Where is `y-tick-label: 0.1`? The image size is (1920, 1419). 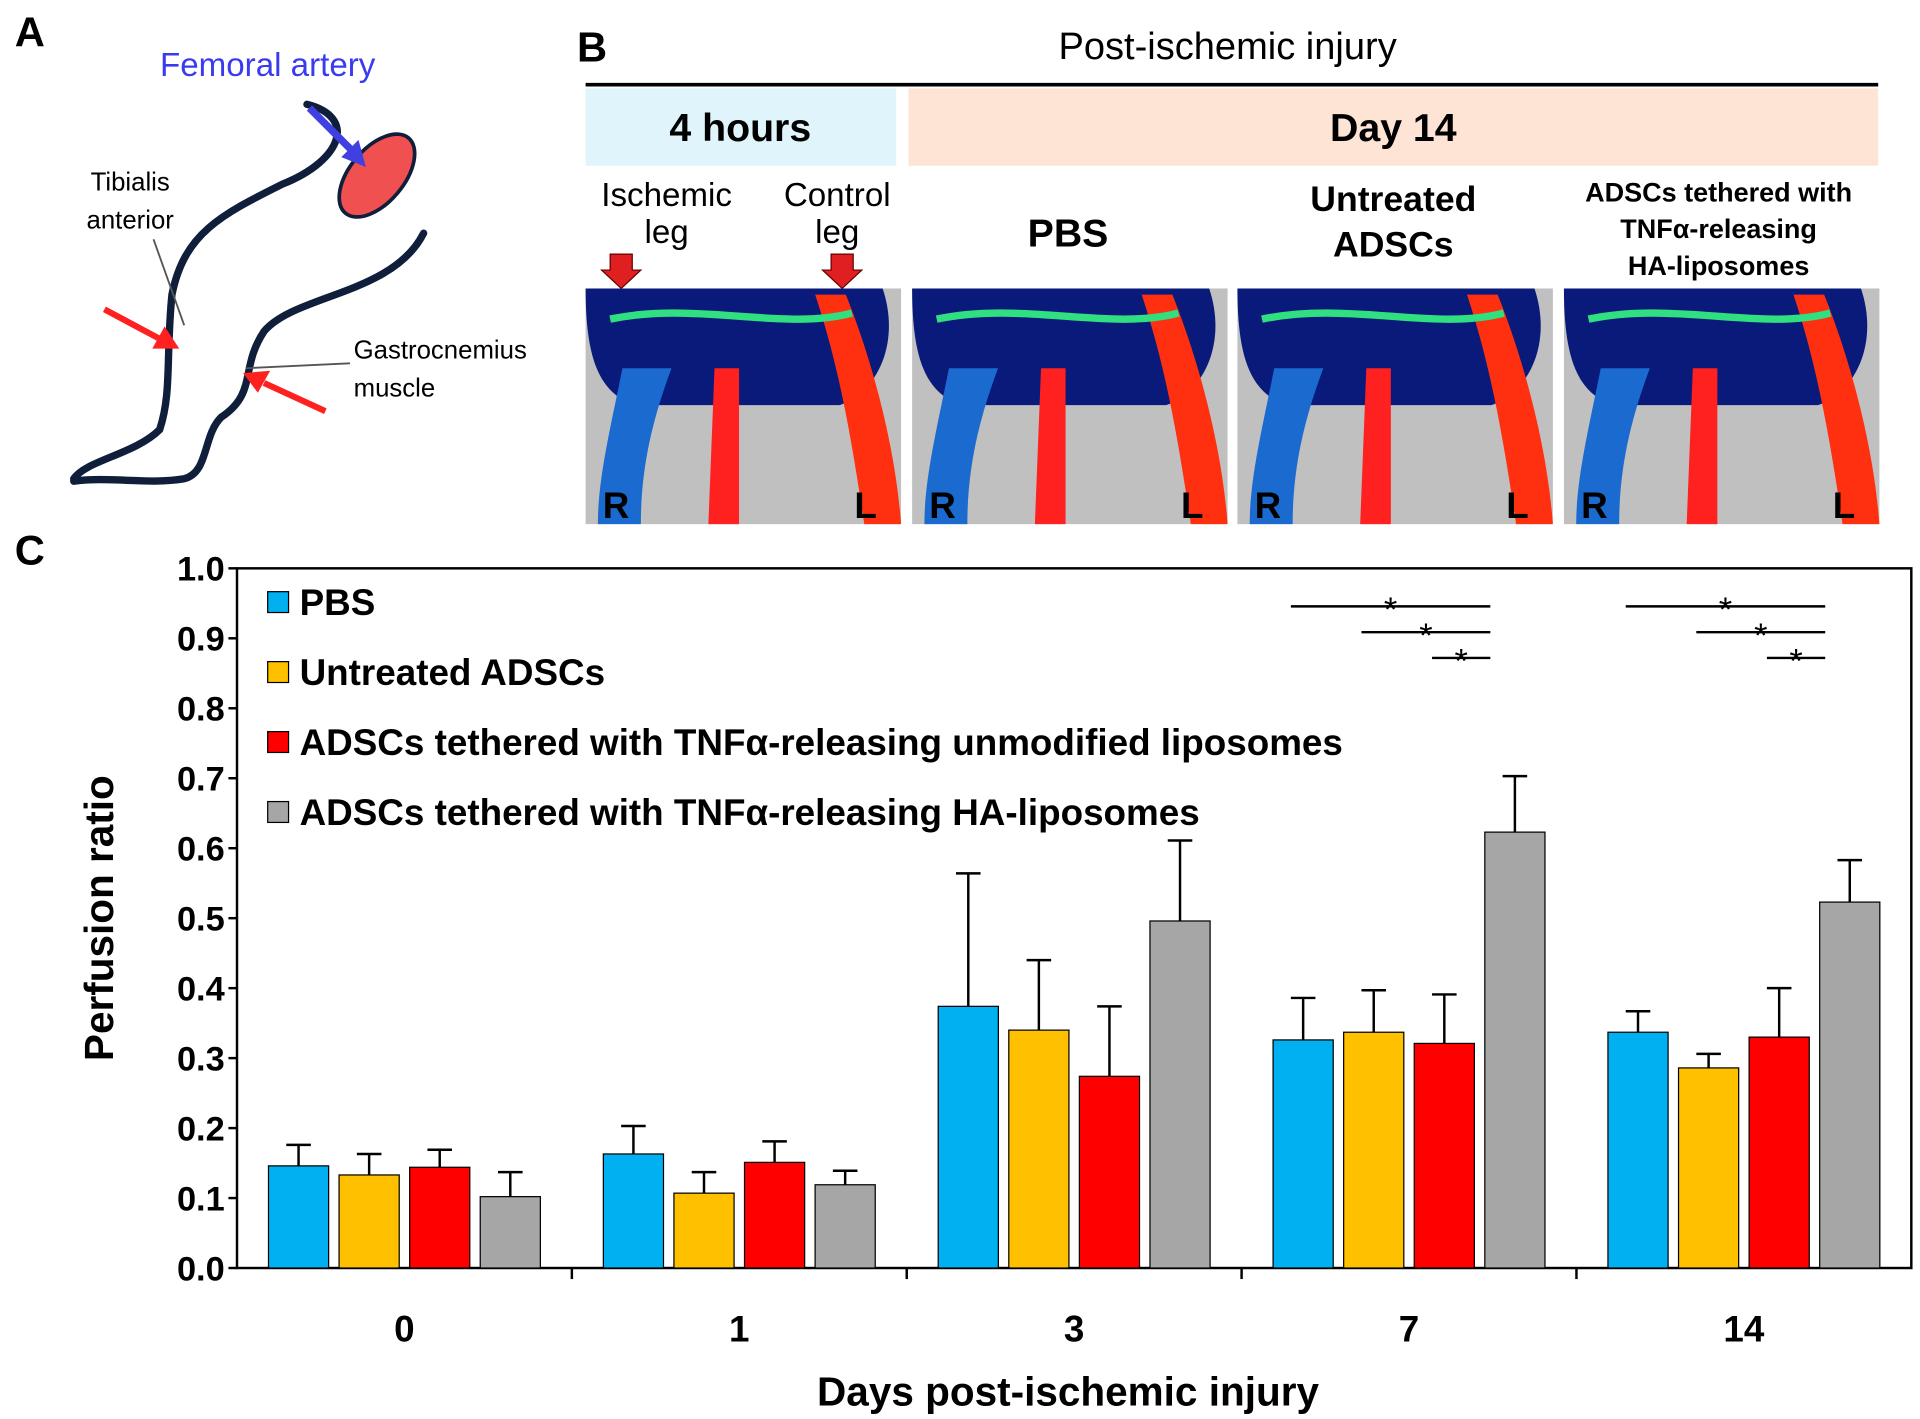 y-tick-label: 0.1 is located at coordinates (201, 1199).